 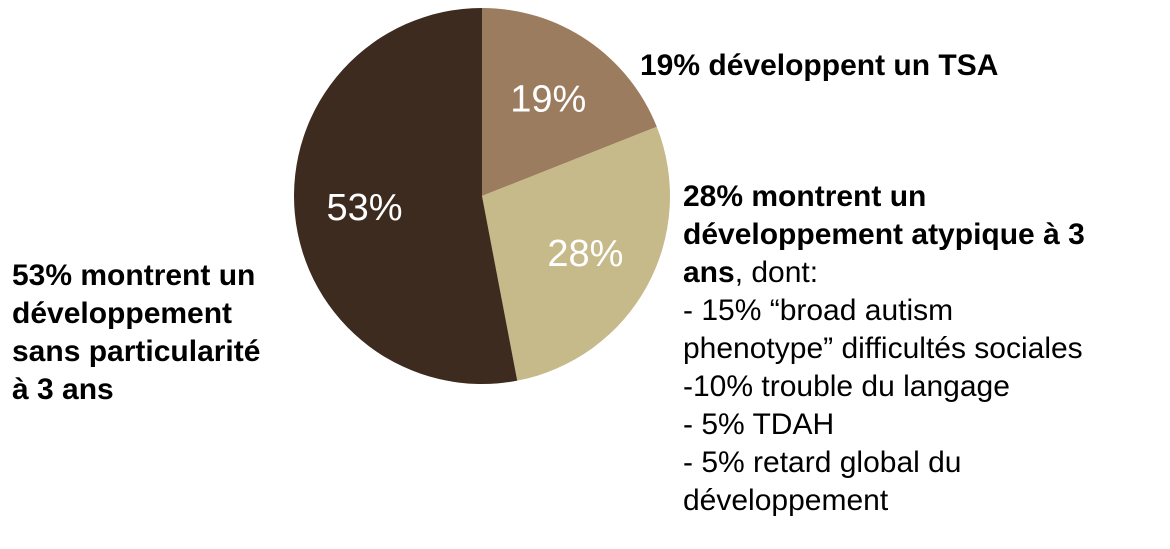 What do you see at coordinates (818, 310) in the screenshot?
I see `annotation-atypical-item: - 15% “broad autism` at bounding box center [818, 310].